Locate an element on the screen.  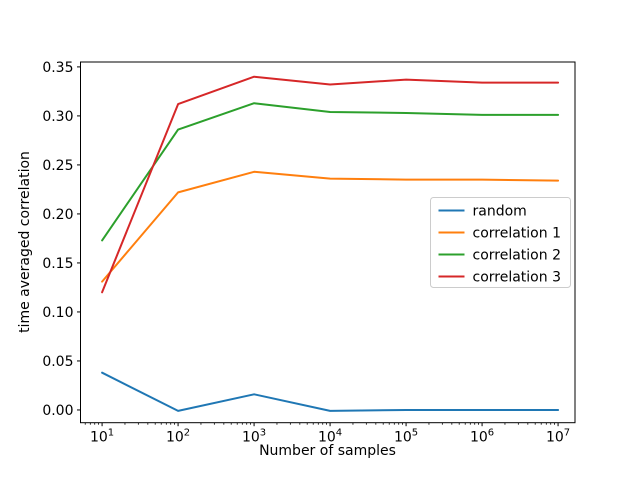
x-tick-label: 10² is located at coordinates (178, 437).